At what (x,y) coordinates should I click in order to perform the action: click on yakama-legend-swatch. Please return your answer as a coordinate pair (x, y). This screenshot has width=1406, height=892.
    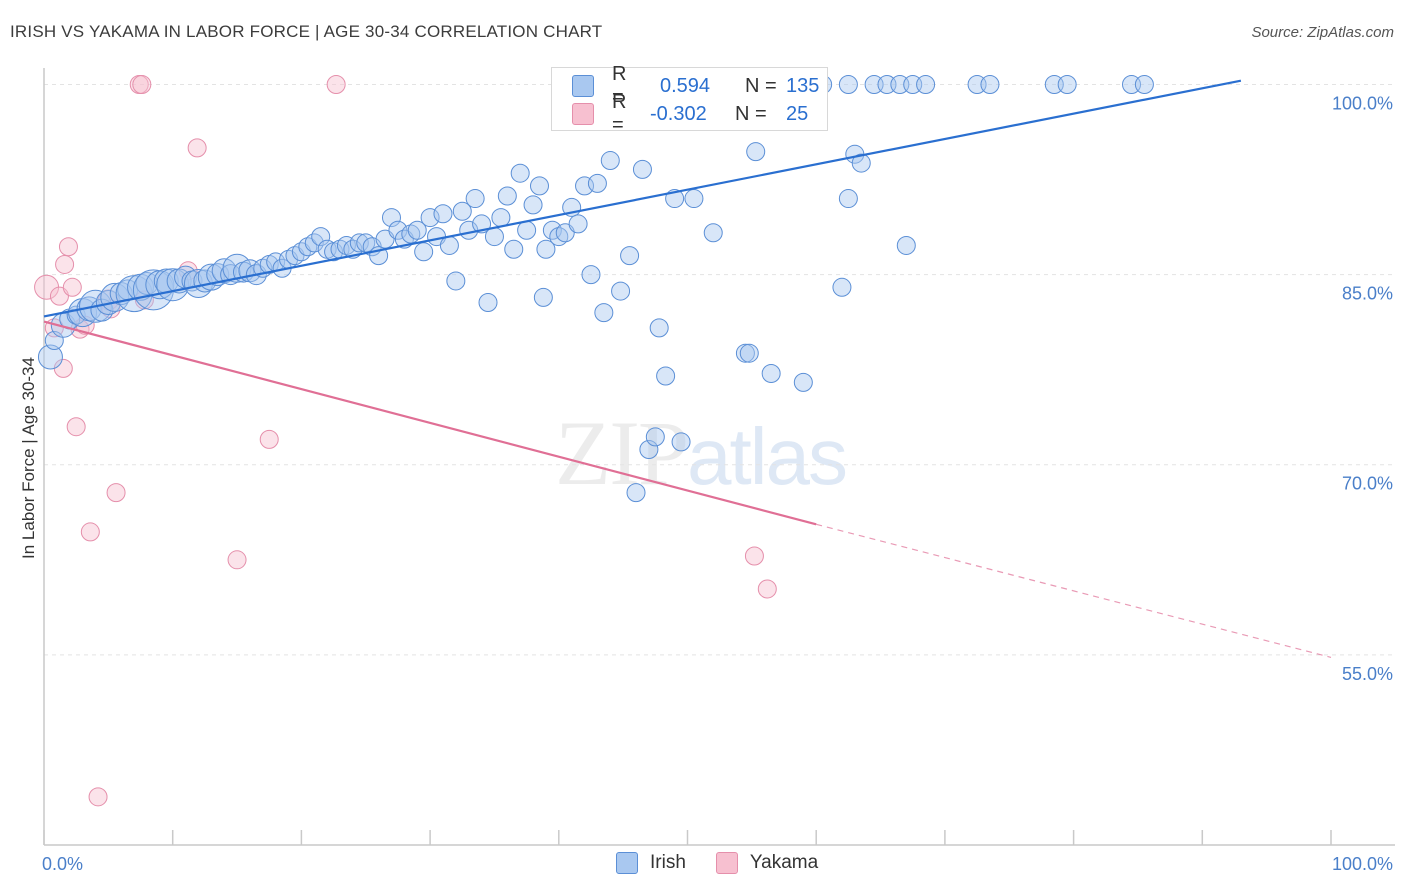
    Looking at the image, I should click on (726, 863).